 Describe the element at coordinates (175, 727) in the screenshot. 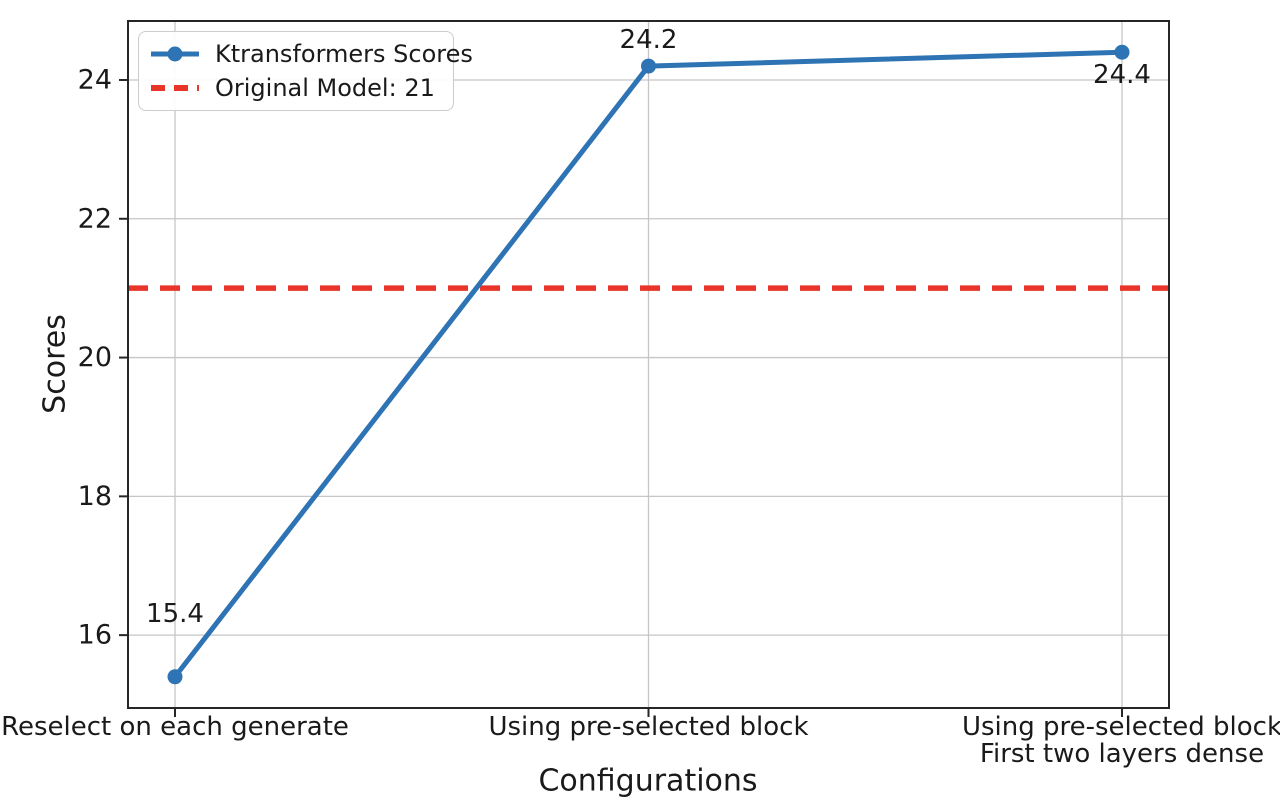

I see `x-tick-label: Reselect on each generate` at that location.